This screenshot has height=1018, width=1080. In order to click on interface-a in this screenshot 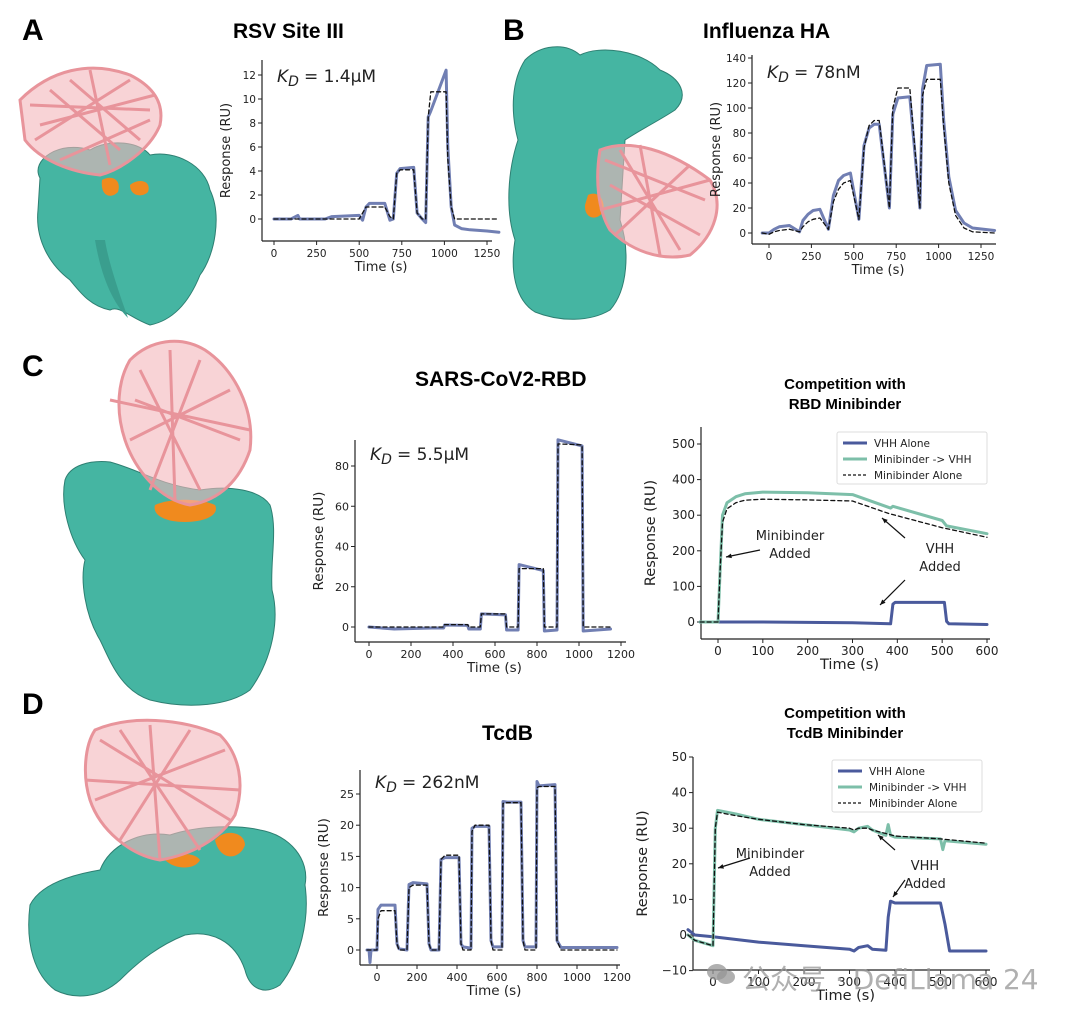, I will do `click(125, 186)`.